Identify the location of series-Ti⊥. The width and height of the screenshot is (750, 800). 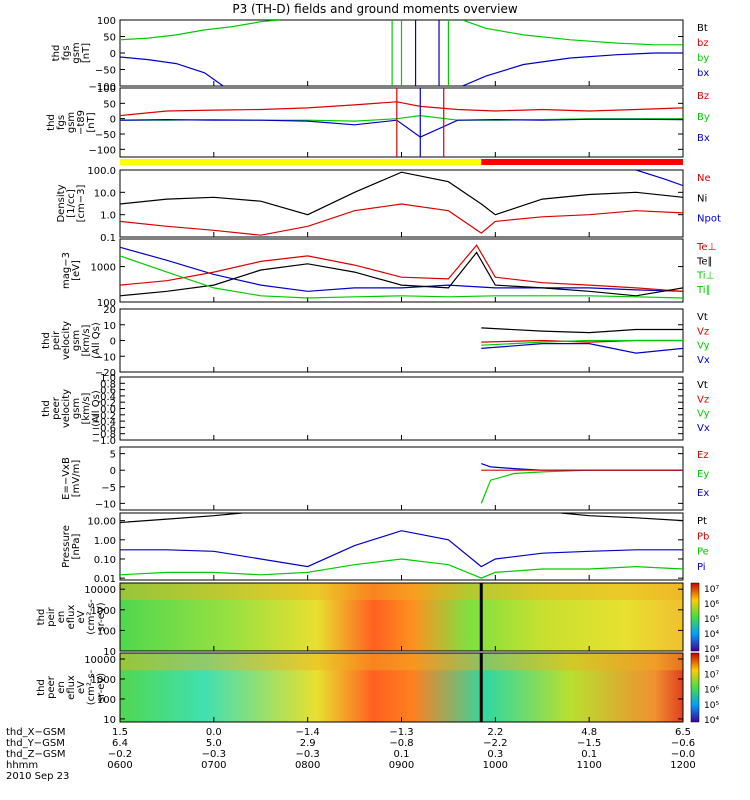
(401, 269).